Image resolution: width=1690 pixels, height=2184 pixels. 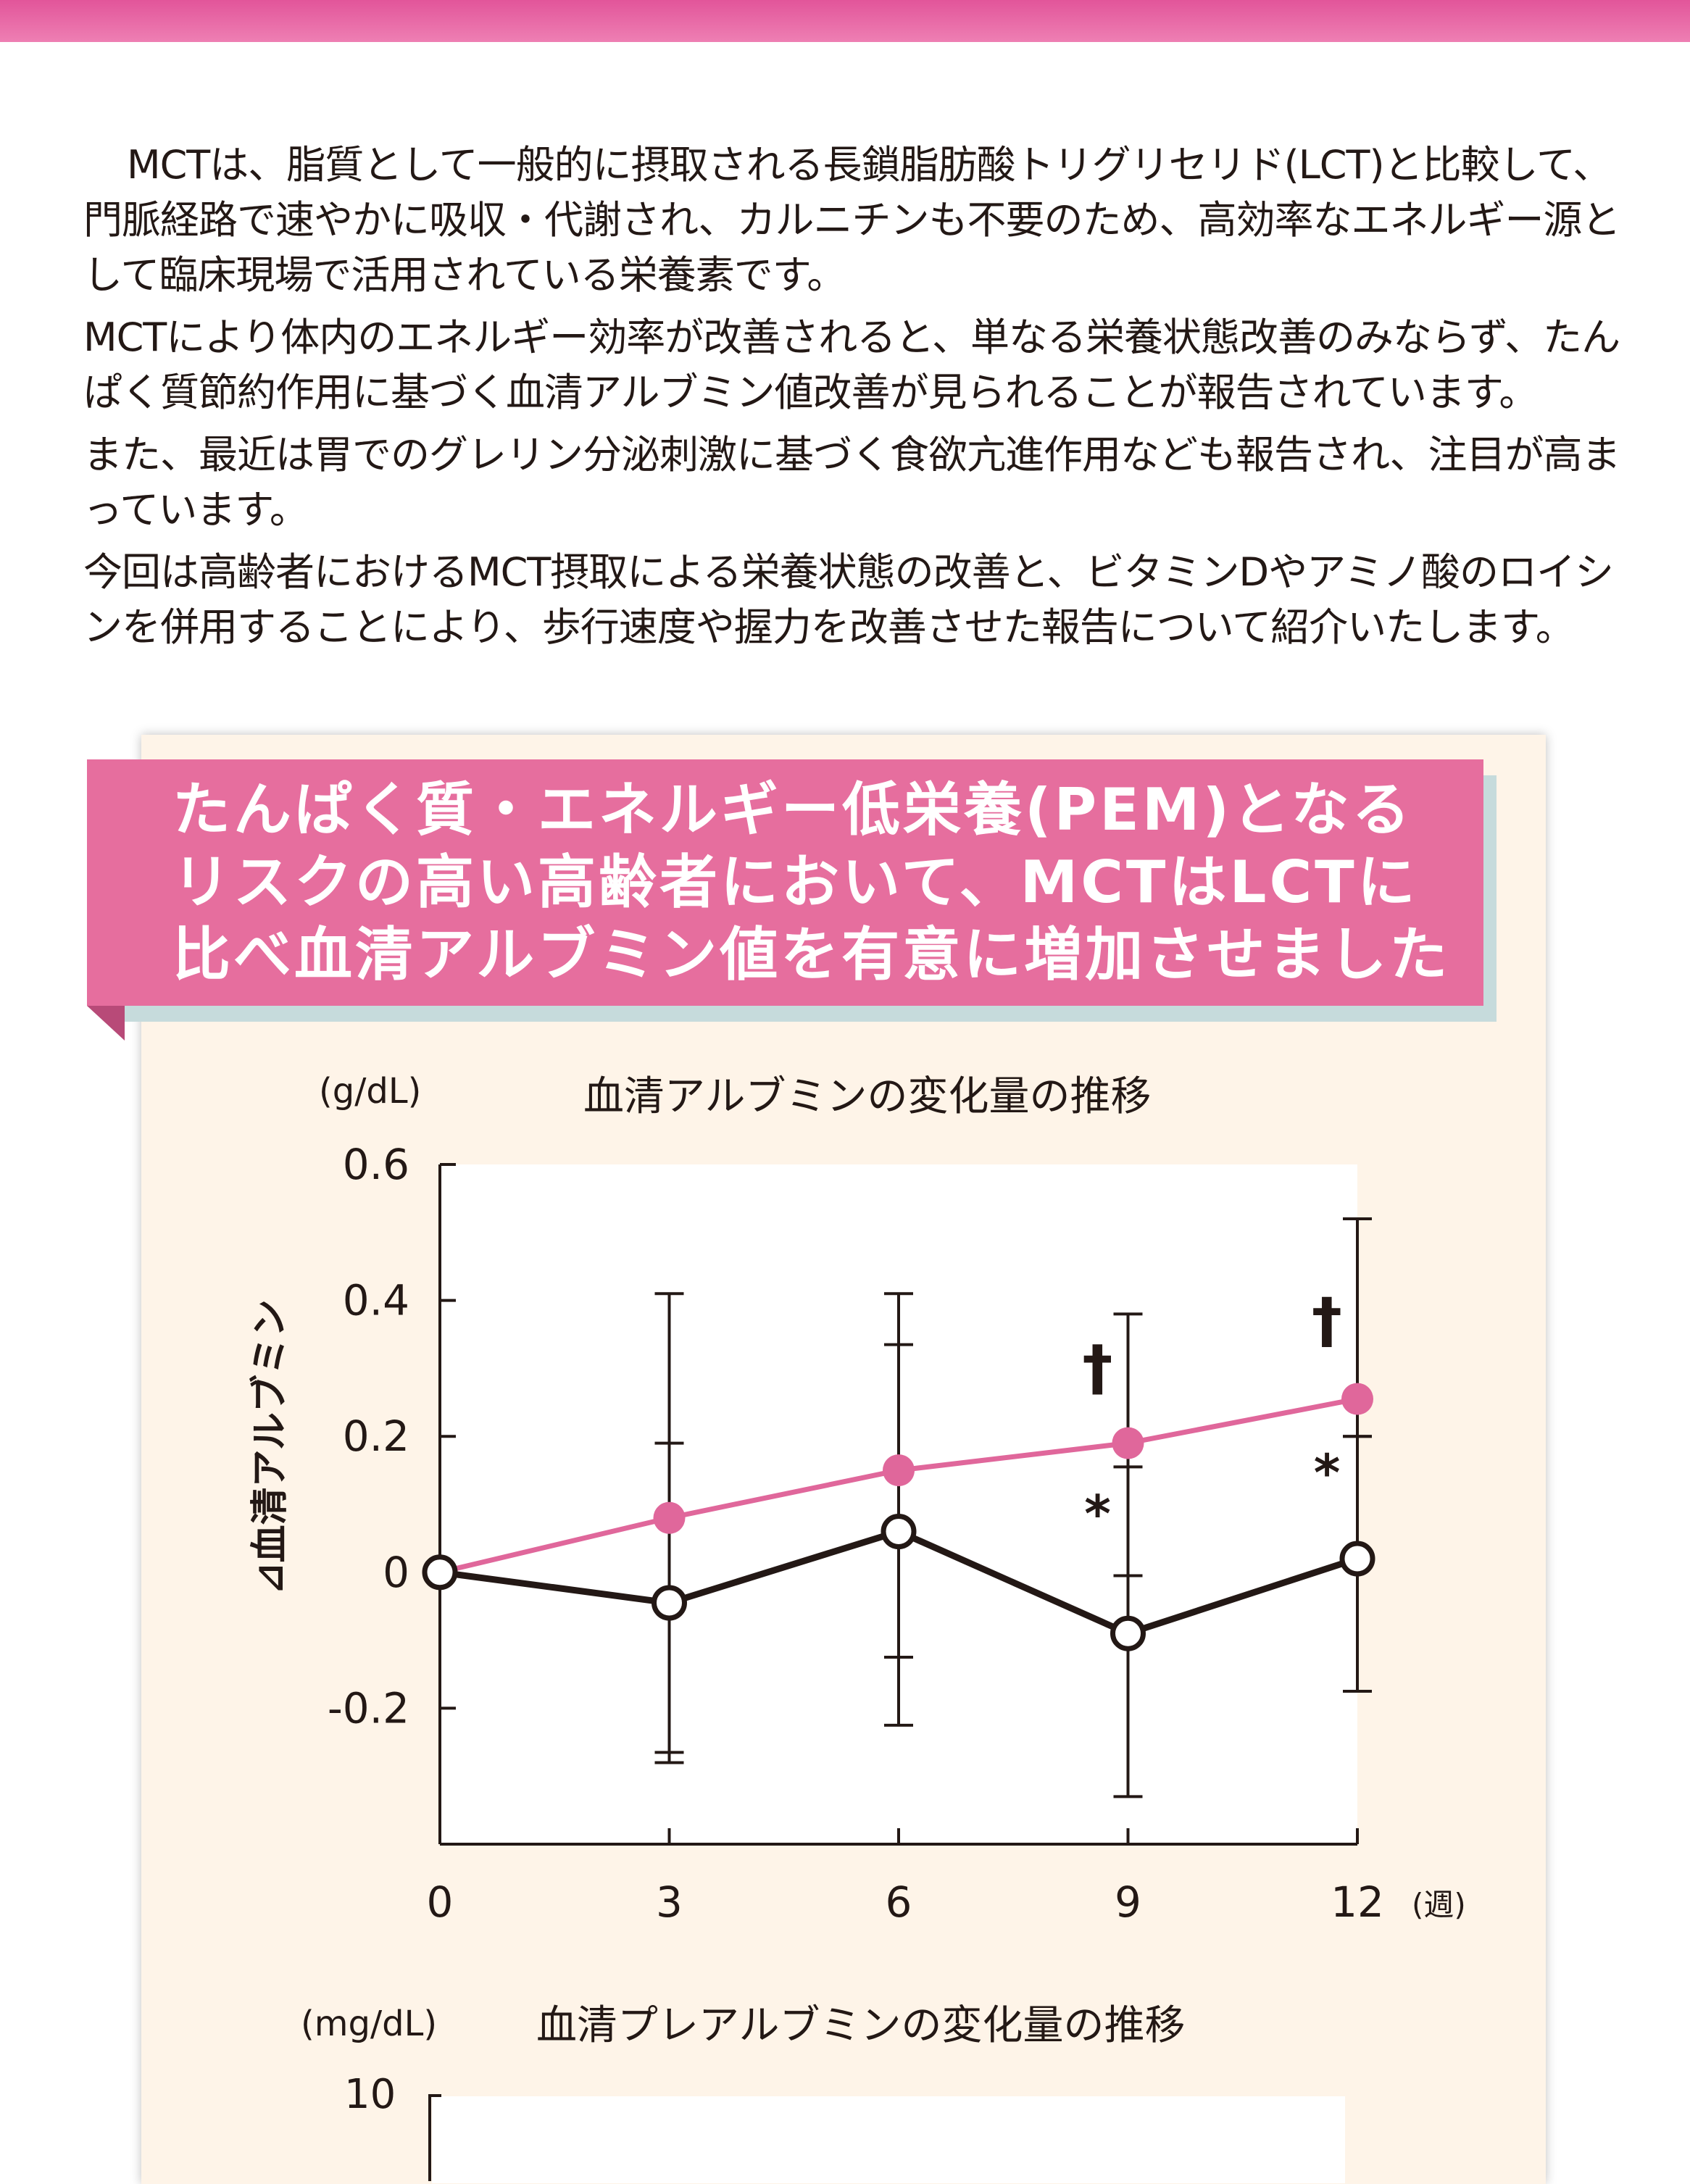 What do you see at coordinates (370, 1091) in the screenshot?
I see `chart1-unit: (g/dL)` at bounding box center [370, 1091].